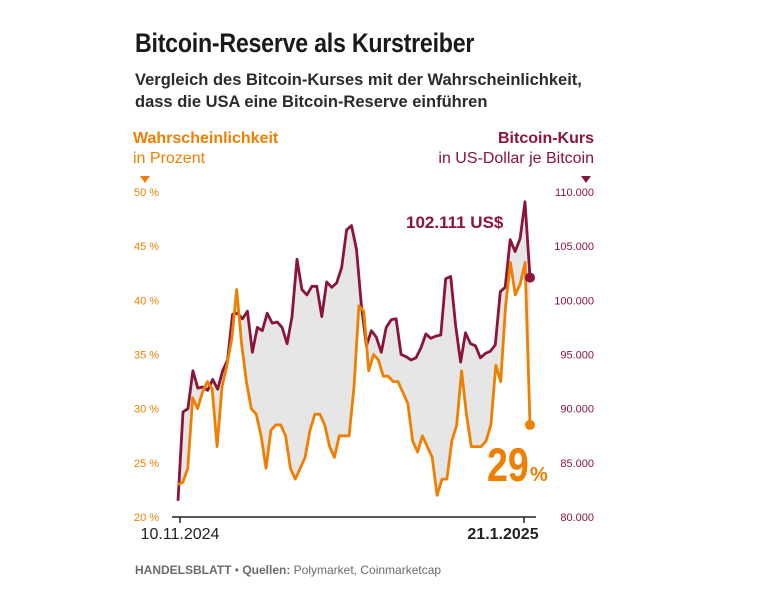 This screenshot has width=760, height=604. What do you see at coordinates (266, 570) in the screenshot?
I see `sources-label: Quellen:` at bounding box center [266, 570].